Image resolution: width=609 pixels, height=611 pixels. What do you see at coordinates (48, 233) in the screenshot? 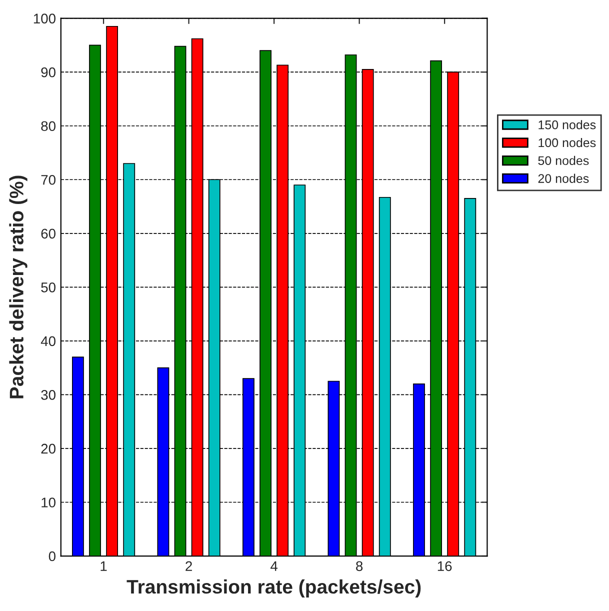
I see `y-tick-label: 60` at bounding box center [48, 233].